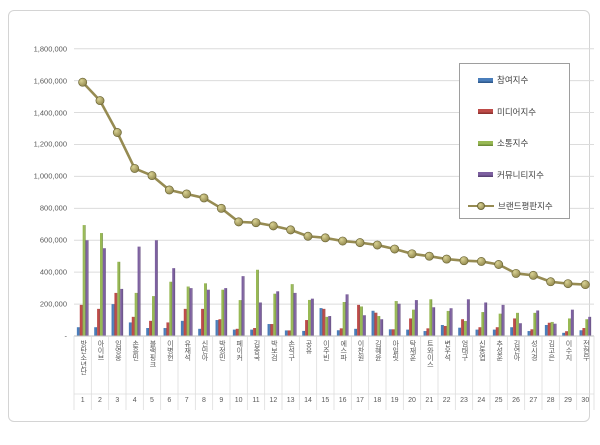 Image resolution: width=600 pixels, height=445 pixels. I want to click on category-name-text: 방탄소년단, so click(83, 357).